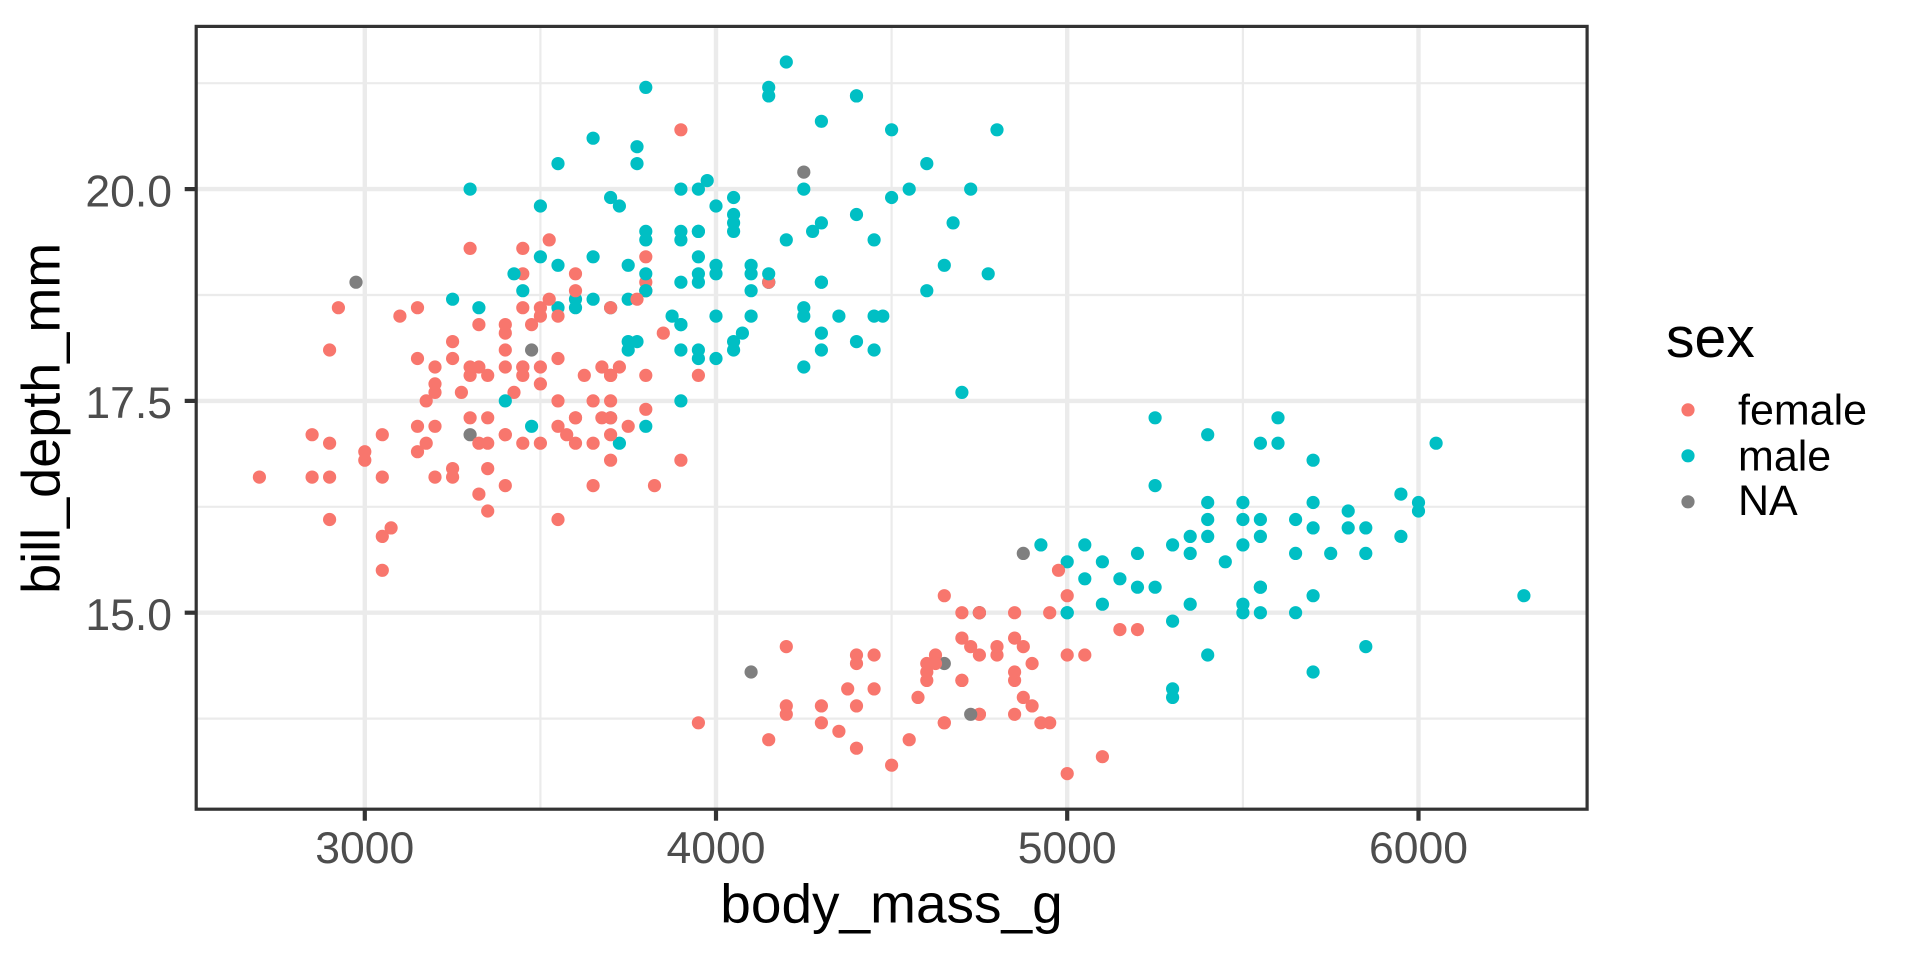  What do you see at coordinates (128, 191) in the screenshot?
I see `svg-text: 20.0` at bounding box center [128, 191].